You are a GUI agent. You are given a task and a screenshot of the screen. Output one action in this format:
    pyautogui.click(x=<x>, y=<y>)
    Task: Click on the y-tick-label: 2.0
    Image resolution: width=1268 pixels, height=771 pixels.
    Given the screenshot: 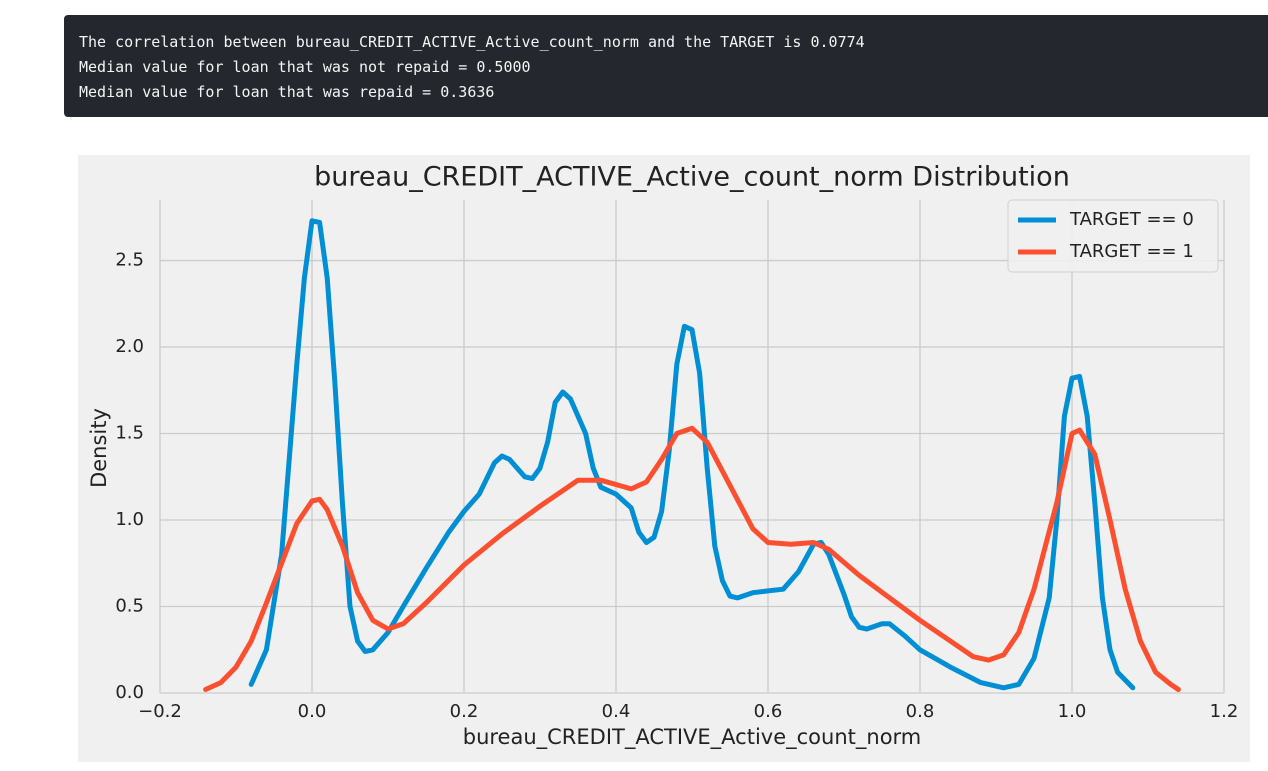 What is the action you would take?
    pyautogui.click(x=129, y=346)
    